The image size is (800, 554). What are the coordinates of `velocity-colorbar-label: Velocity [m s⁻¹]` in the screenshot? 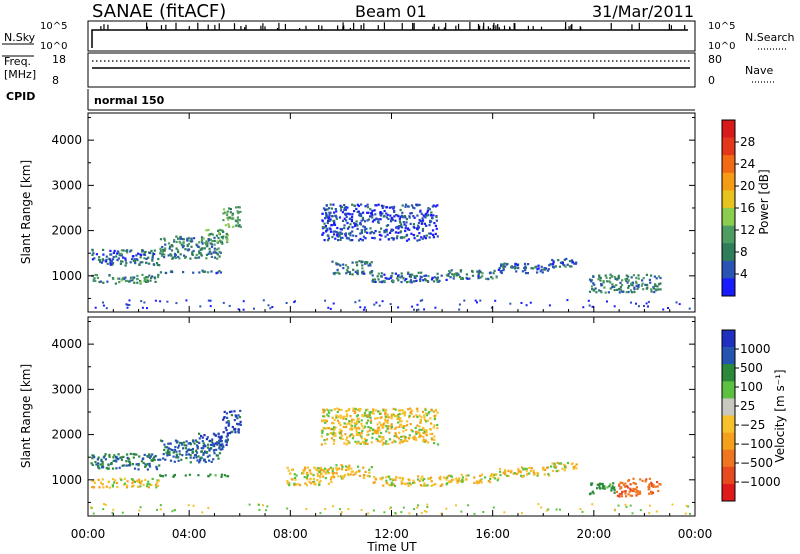 It's located at (780, 415).